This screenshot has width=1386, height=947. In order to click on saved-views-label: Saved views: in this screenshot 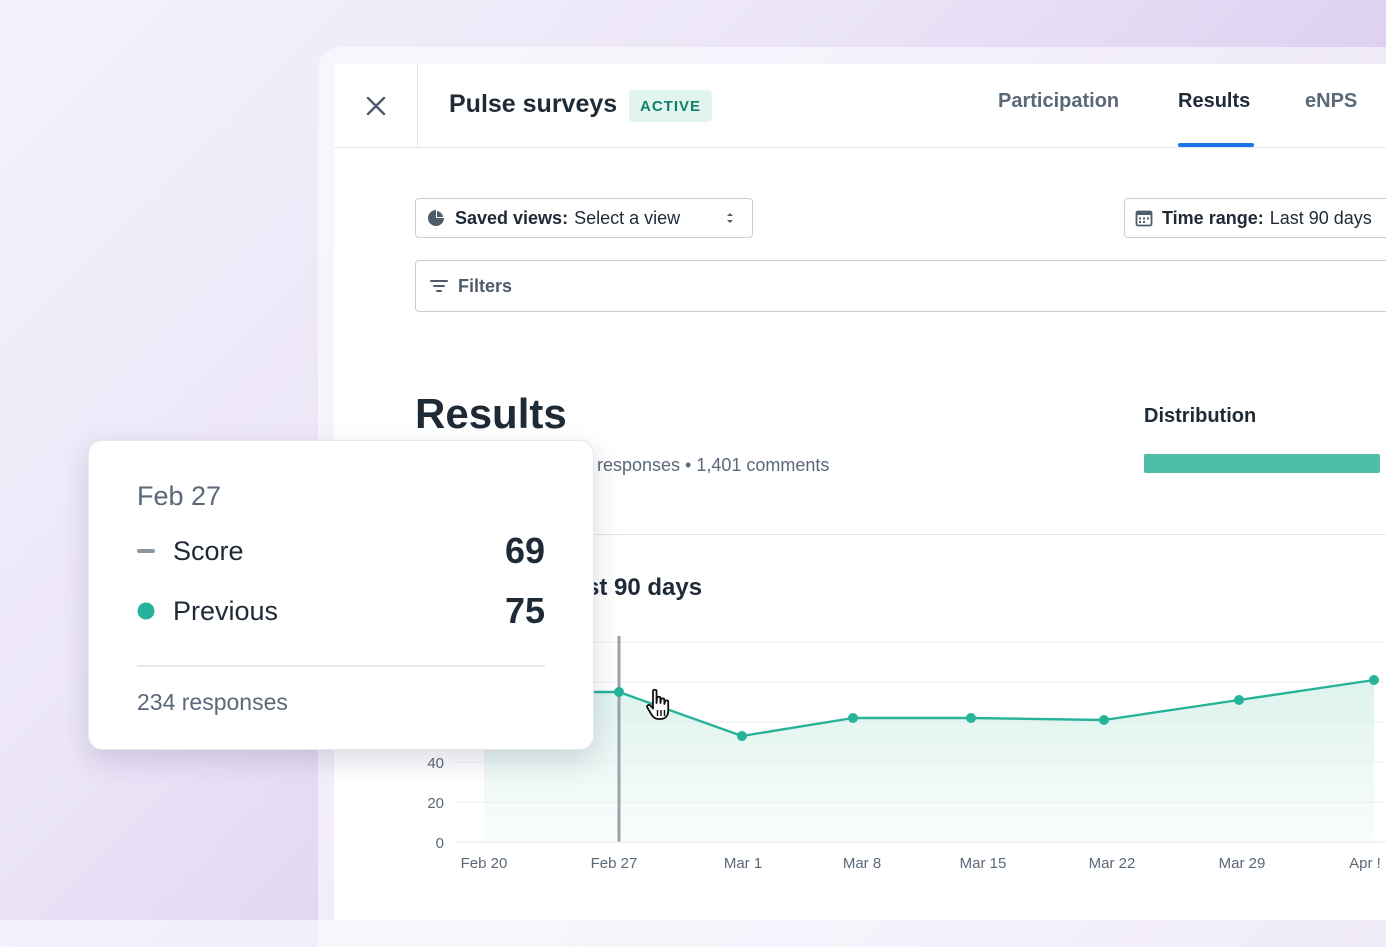, I will do `click(512, 217)`.